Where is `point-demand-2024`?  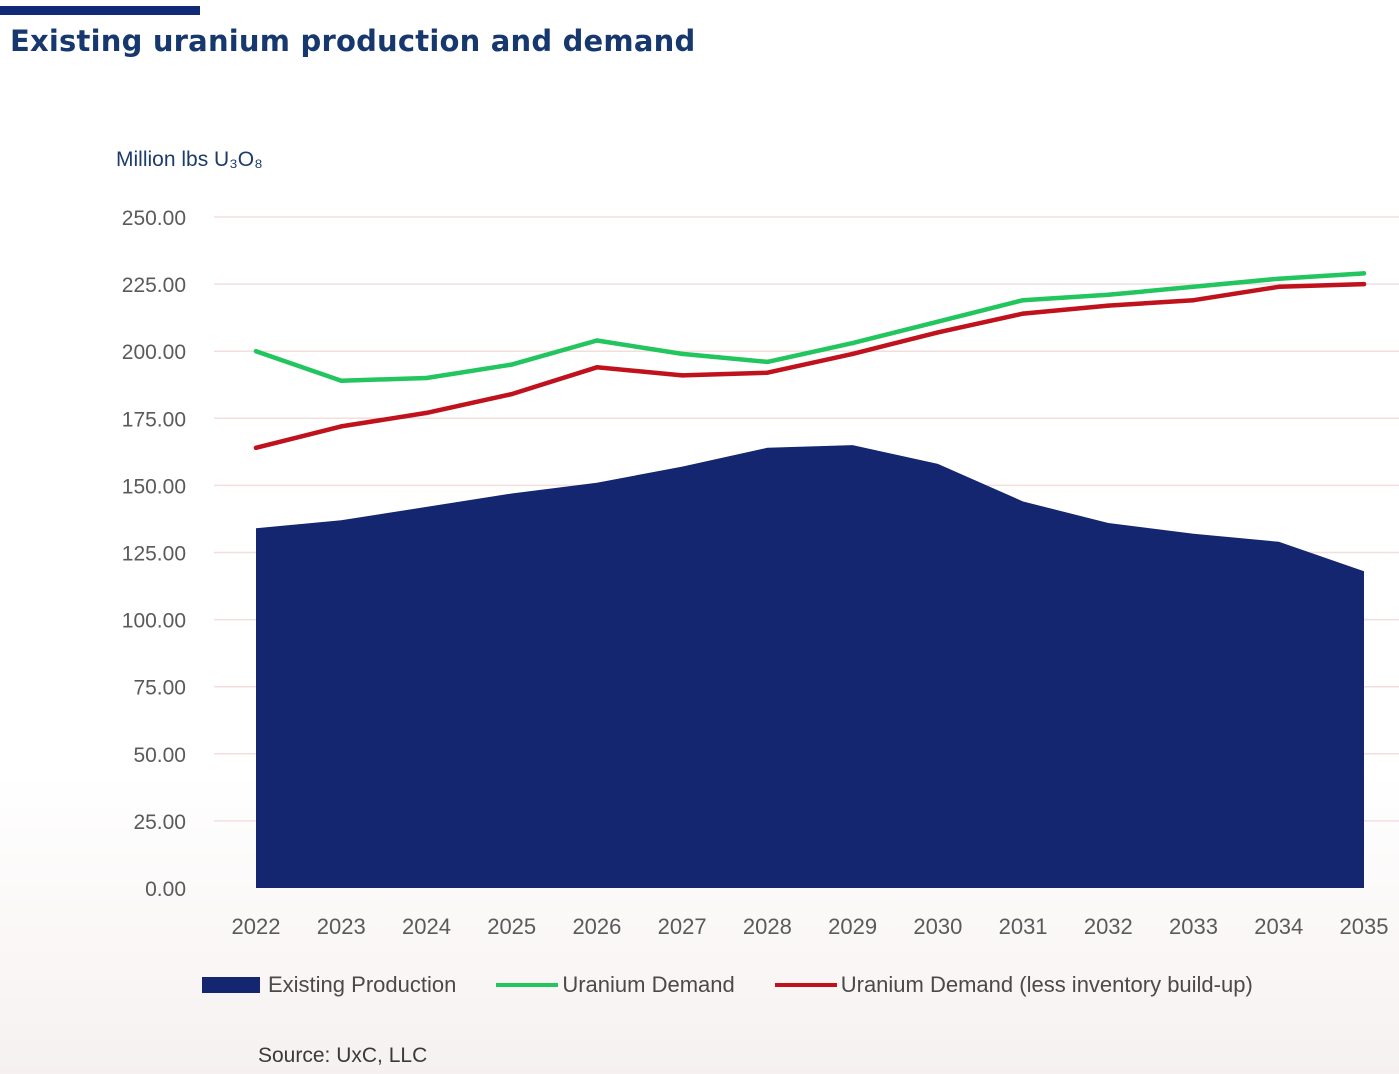
point-demand-2024 is located at coordinates (426, 378).